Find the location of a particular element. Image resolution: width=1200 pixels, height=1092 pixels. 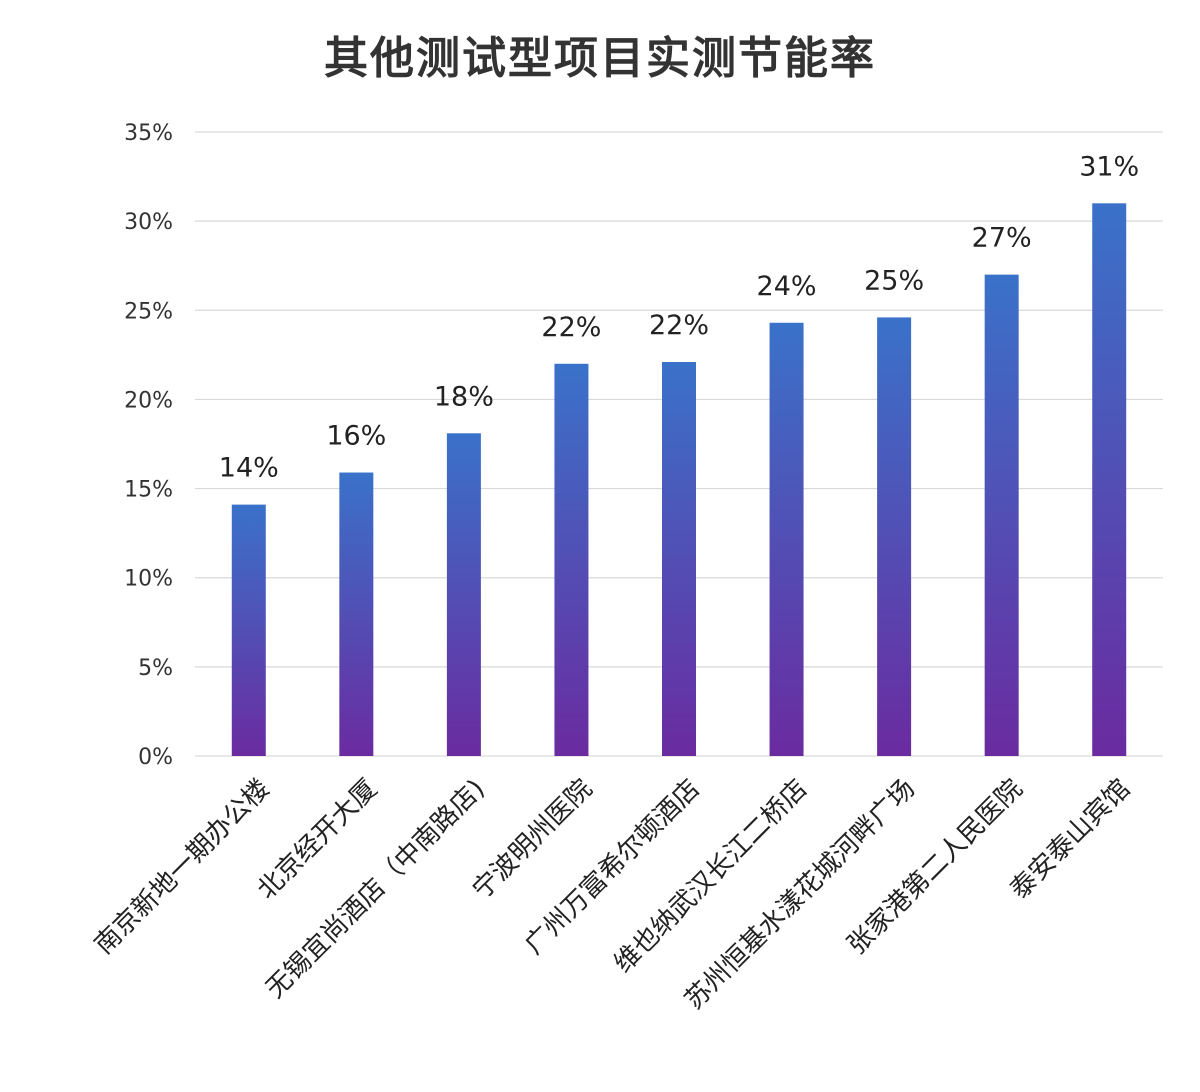

category-label: 维也纳武汉长江二桥店 is located at coordinates (710, 876).